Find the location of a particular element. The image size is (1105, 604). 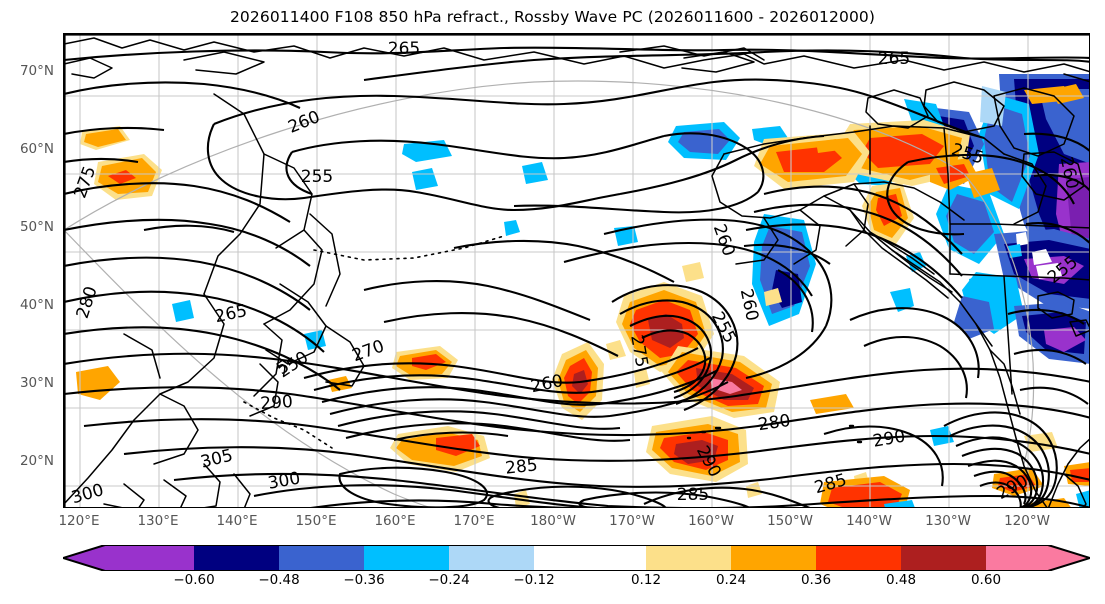

cbar-label-n048: −0.48 is located at coordinates (279, 580).